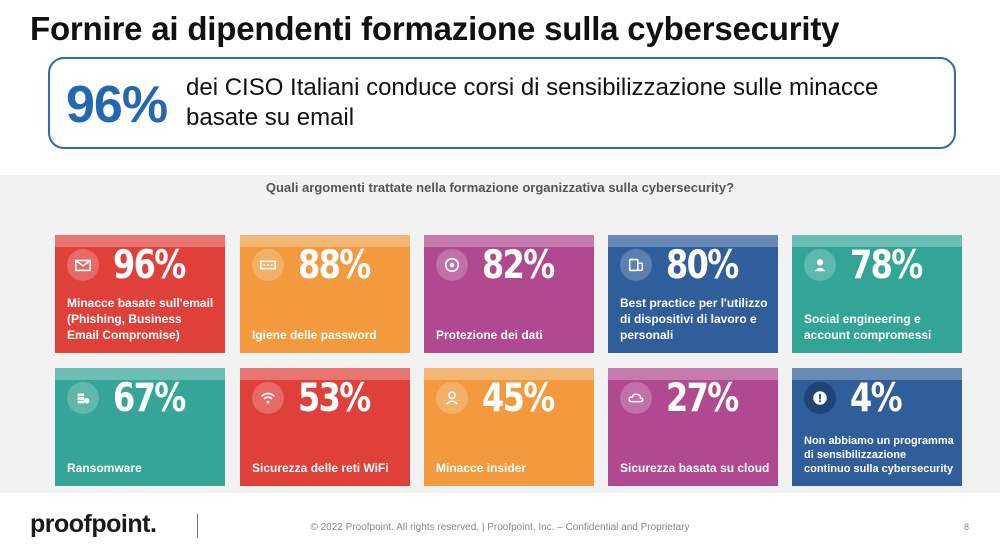 Image resolution: width=1000 pixels, height=544 pixels. Describe the element at coordinates (695, 468) in the screenshot. I see `topic-label: Sicurezza basata su cloud` at that location.